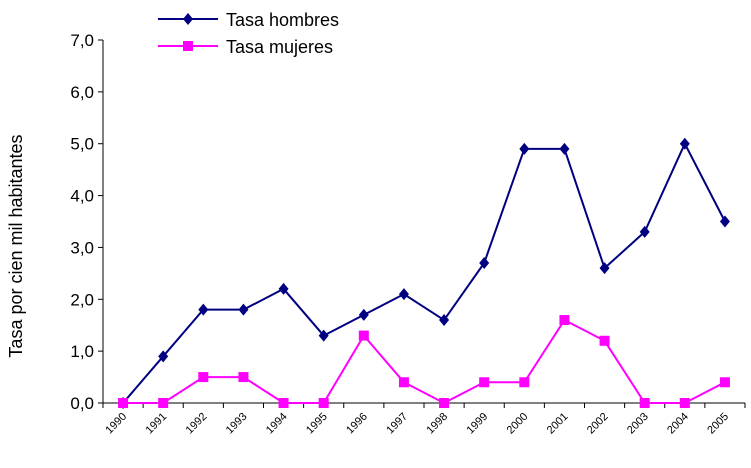  I want to click on legend-marker-diamond, so click(188, 19).